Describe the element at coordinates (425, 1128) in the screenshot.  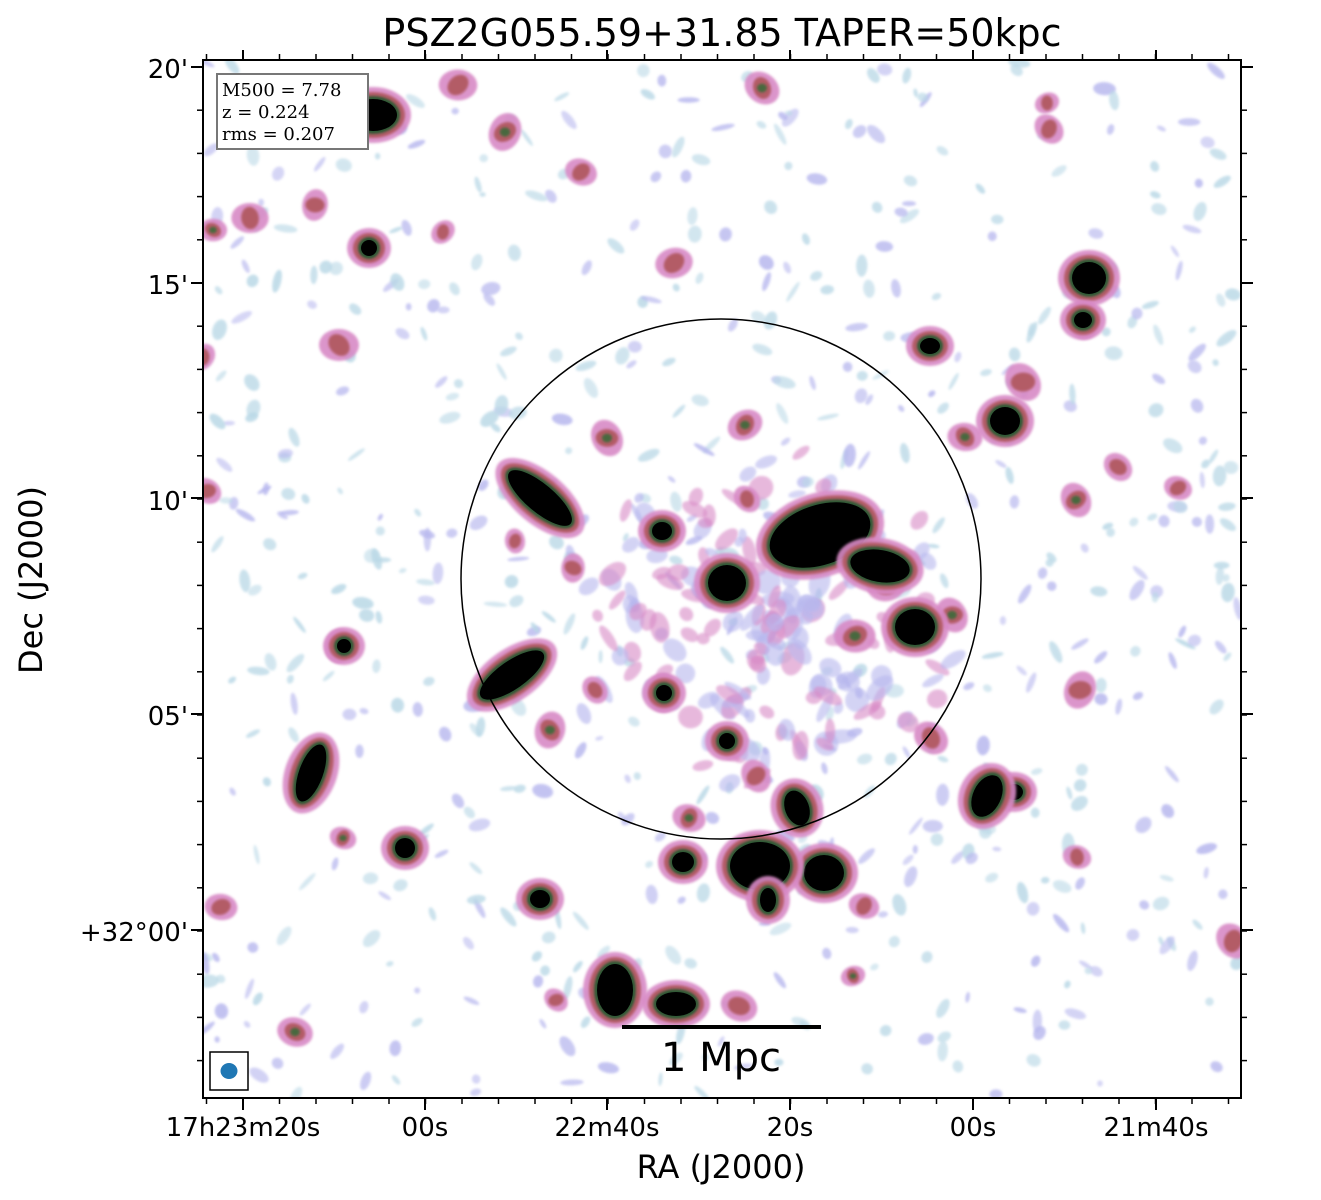
I see `x-tick-label: 00s` at that location.